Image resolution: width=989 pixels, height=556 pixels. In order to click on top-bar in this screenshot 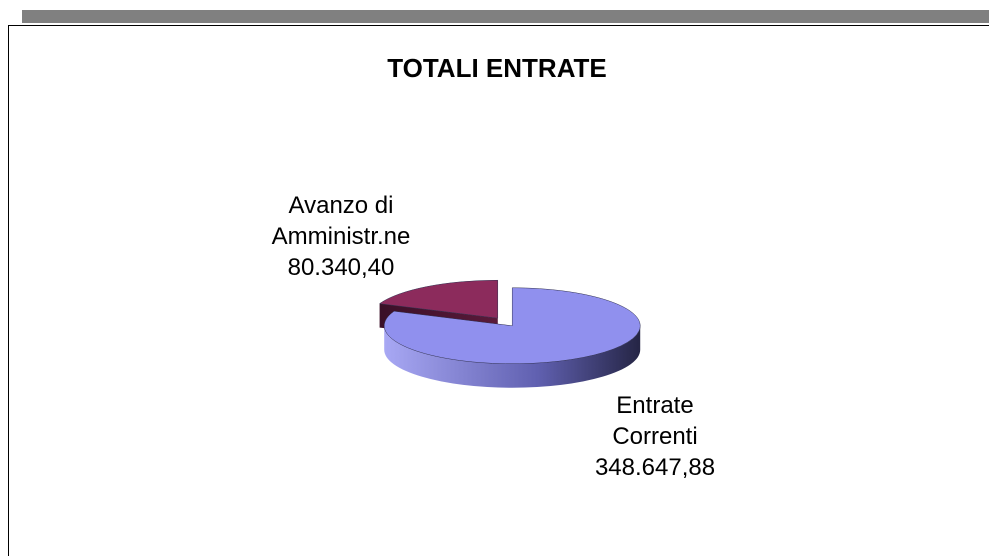, I will do `click(505, 16)`.